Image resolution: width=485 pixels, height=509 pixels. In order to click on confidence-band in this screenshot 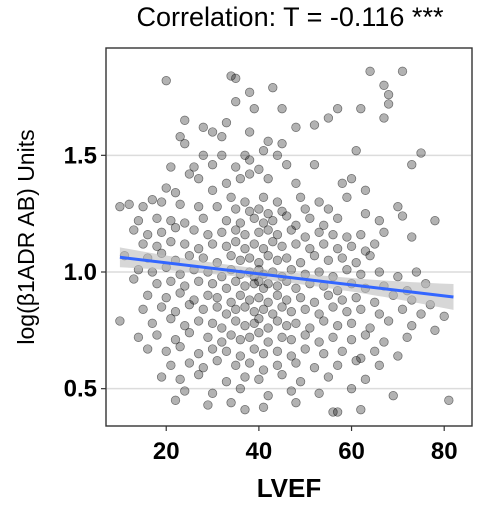, I will do `click(286, 278)`.